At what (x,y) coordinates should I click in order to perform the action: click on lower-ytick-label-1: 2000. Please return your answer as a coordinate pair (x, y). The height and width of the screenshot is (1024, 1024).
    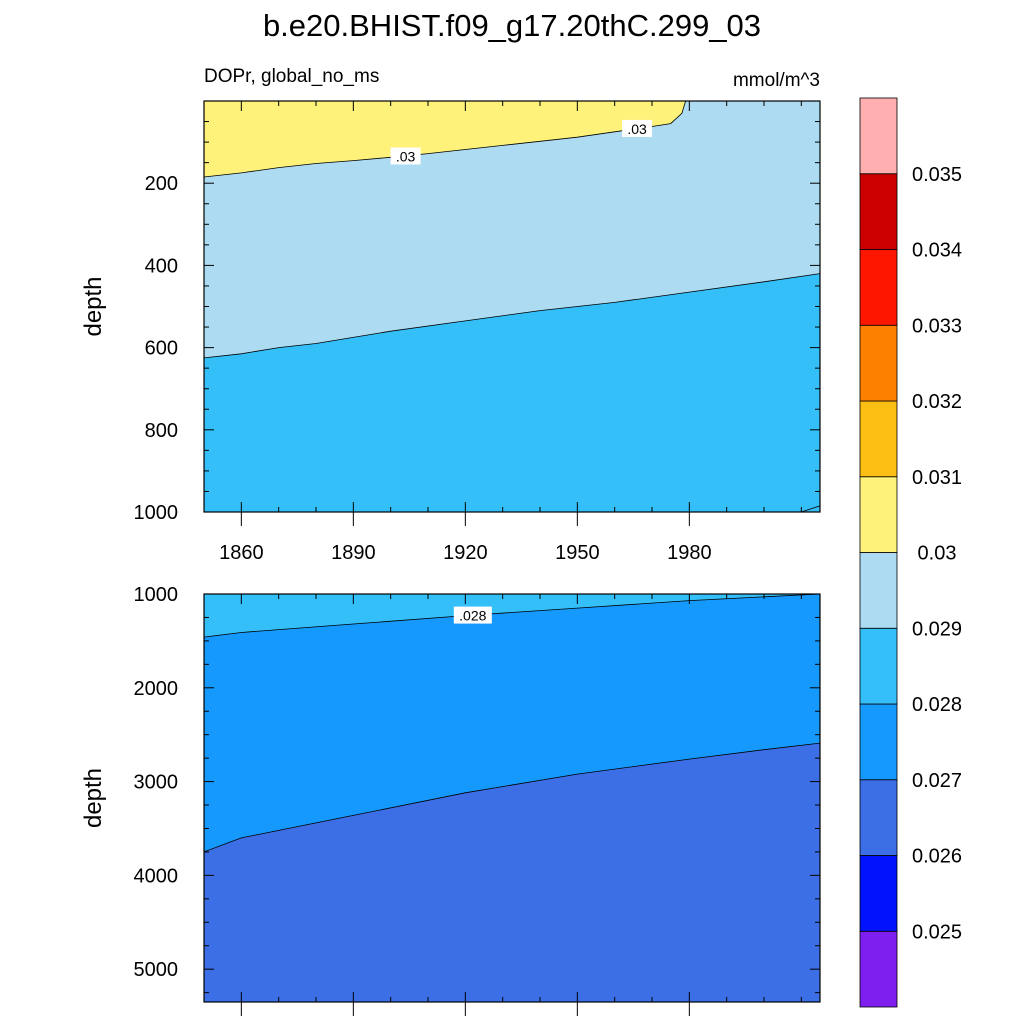
    Looking at the image, I should click on (156, 689).